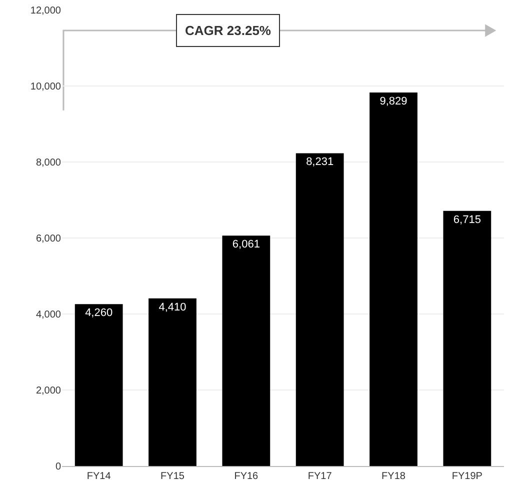 The width and height of the screenshot is (510, 494). Describe the element at coordinates (49, 315) in the screenshot. I see `y-tick-label: 4,000` at that location.